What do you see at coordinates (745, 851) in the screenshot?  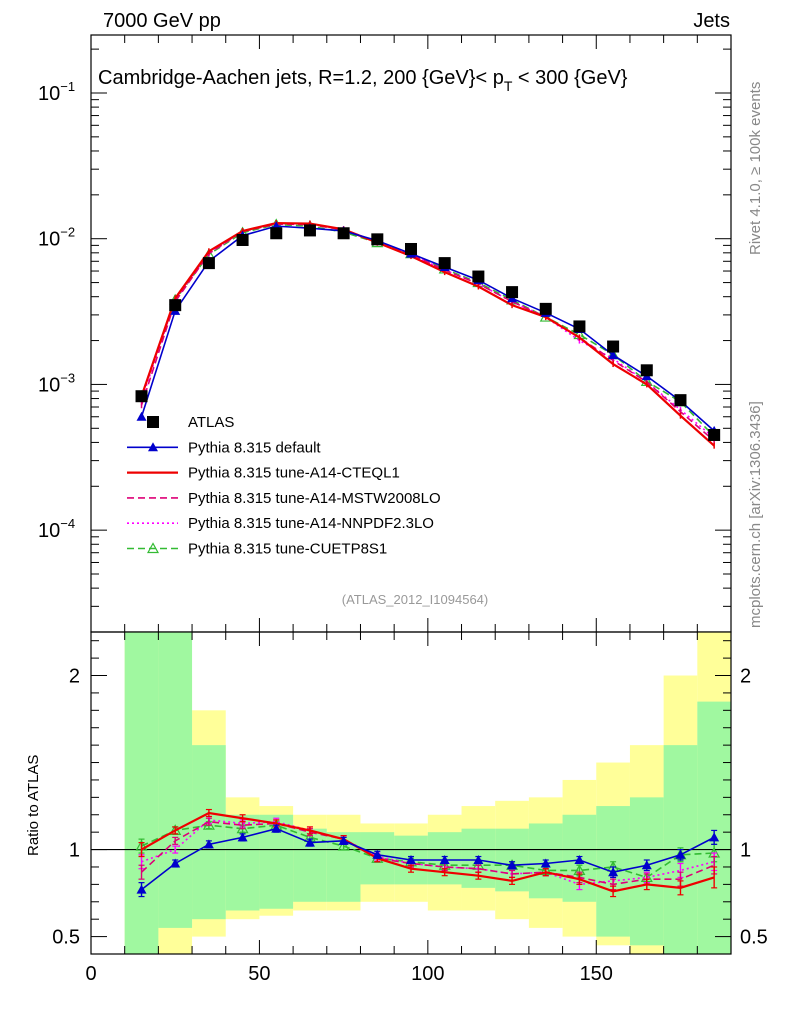 I see `ratio-y-tick-label-right: 1` at bounding box center [745, 851].